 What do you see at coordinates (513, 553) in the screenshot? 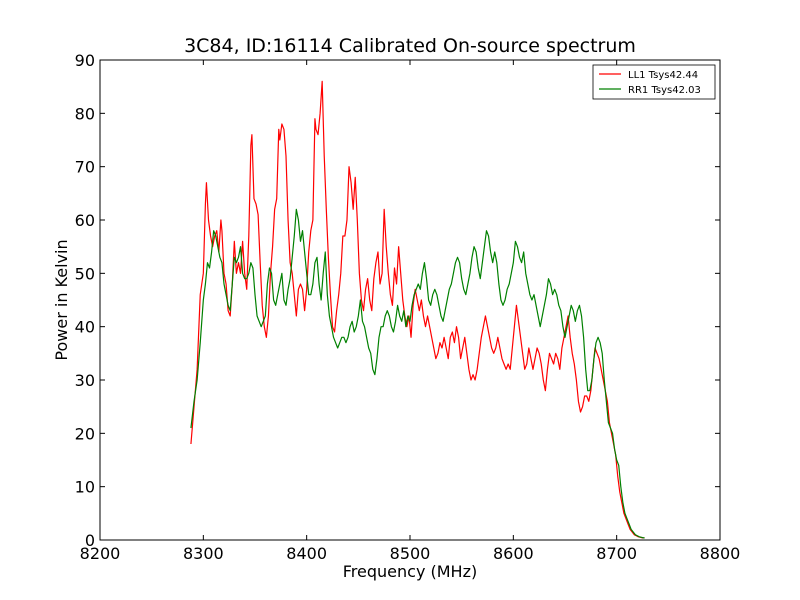
I see `x-tick-label: 8600` at bounding box center [513, 553].